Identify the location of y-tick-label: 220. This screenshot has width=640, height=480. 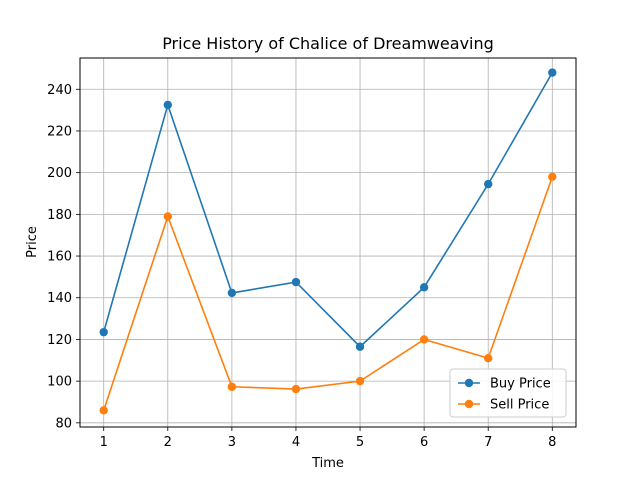
(59, 131).